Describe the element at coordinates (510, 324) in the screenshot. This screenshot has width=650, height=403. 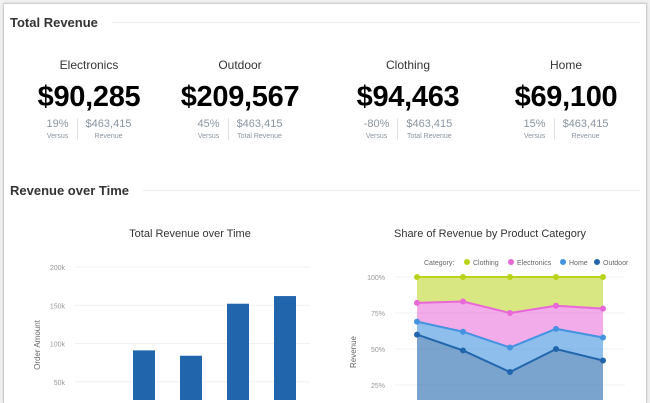
I see `area-electronics` at that location.